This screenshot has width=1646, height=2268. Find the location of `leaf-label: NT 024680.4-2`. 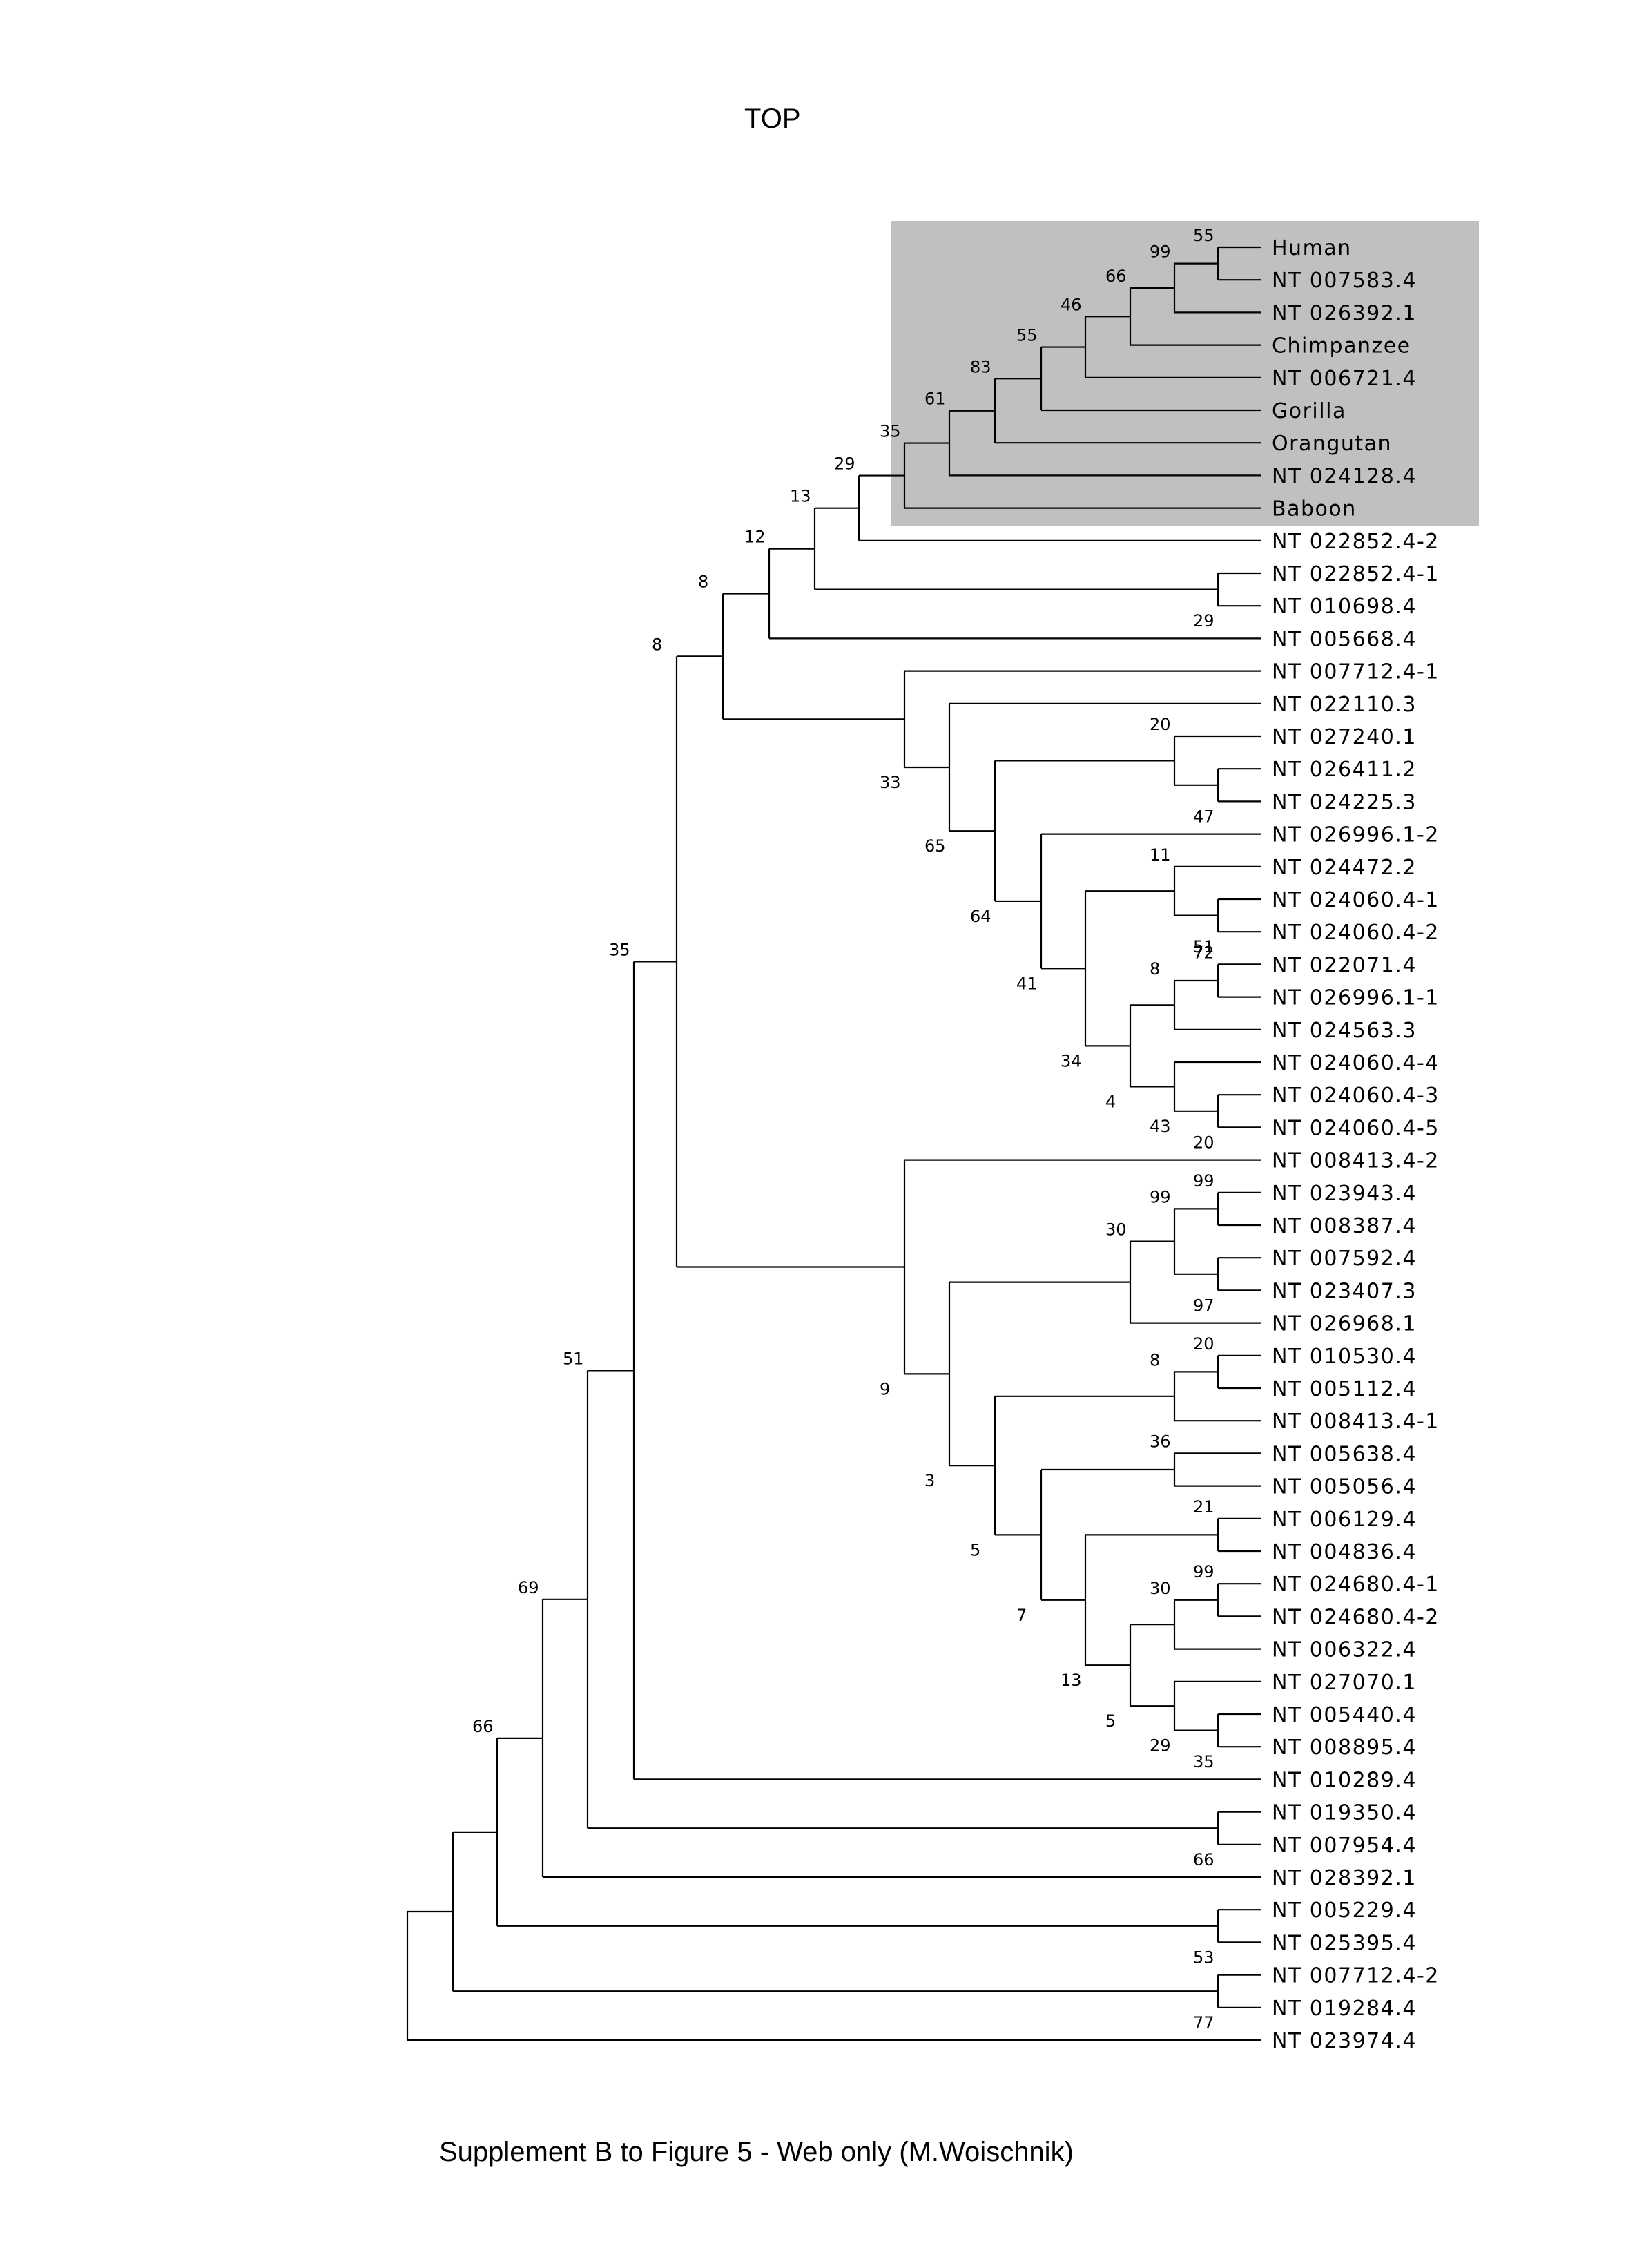

leaf-label: NT 024680.4-2 is located at coordinates (1356, 1617).